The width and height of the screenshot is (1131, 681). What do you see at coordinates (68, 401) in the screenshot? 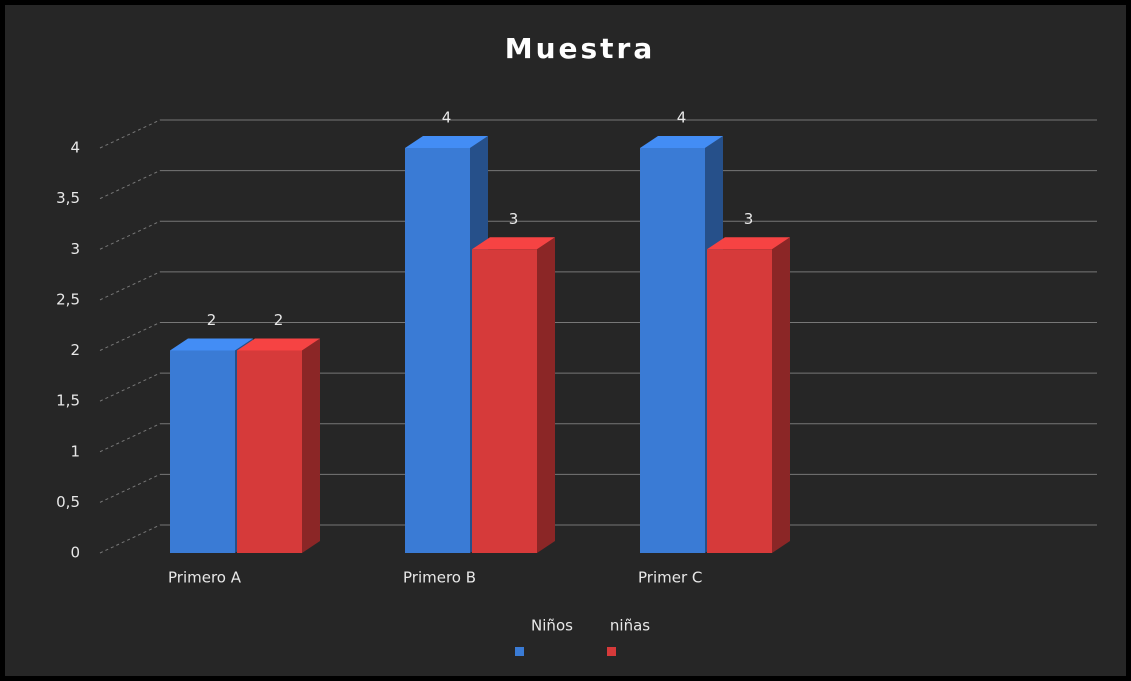
I see `y-tick-label: 1,5` at bounding box center [68, 401].